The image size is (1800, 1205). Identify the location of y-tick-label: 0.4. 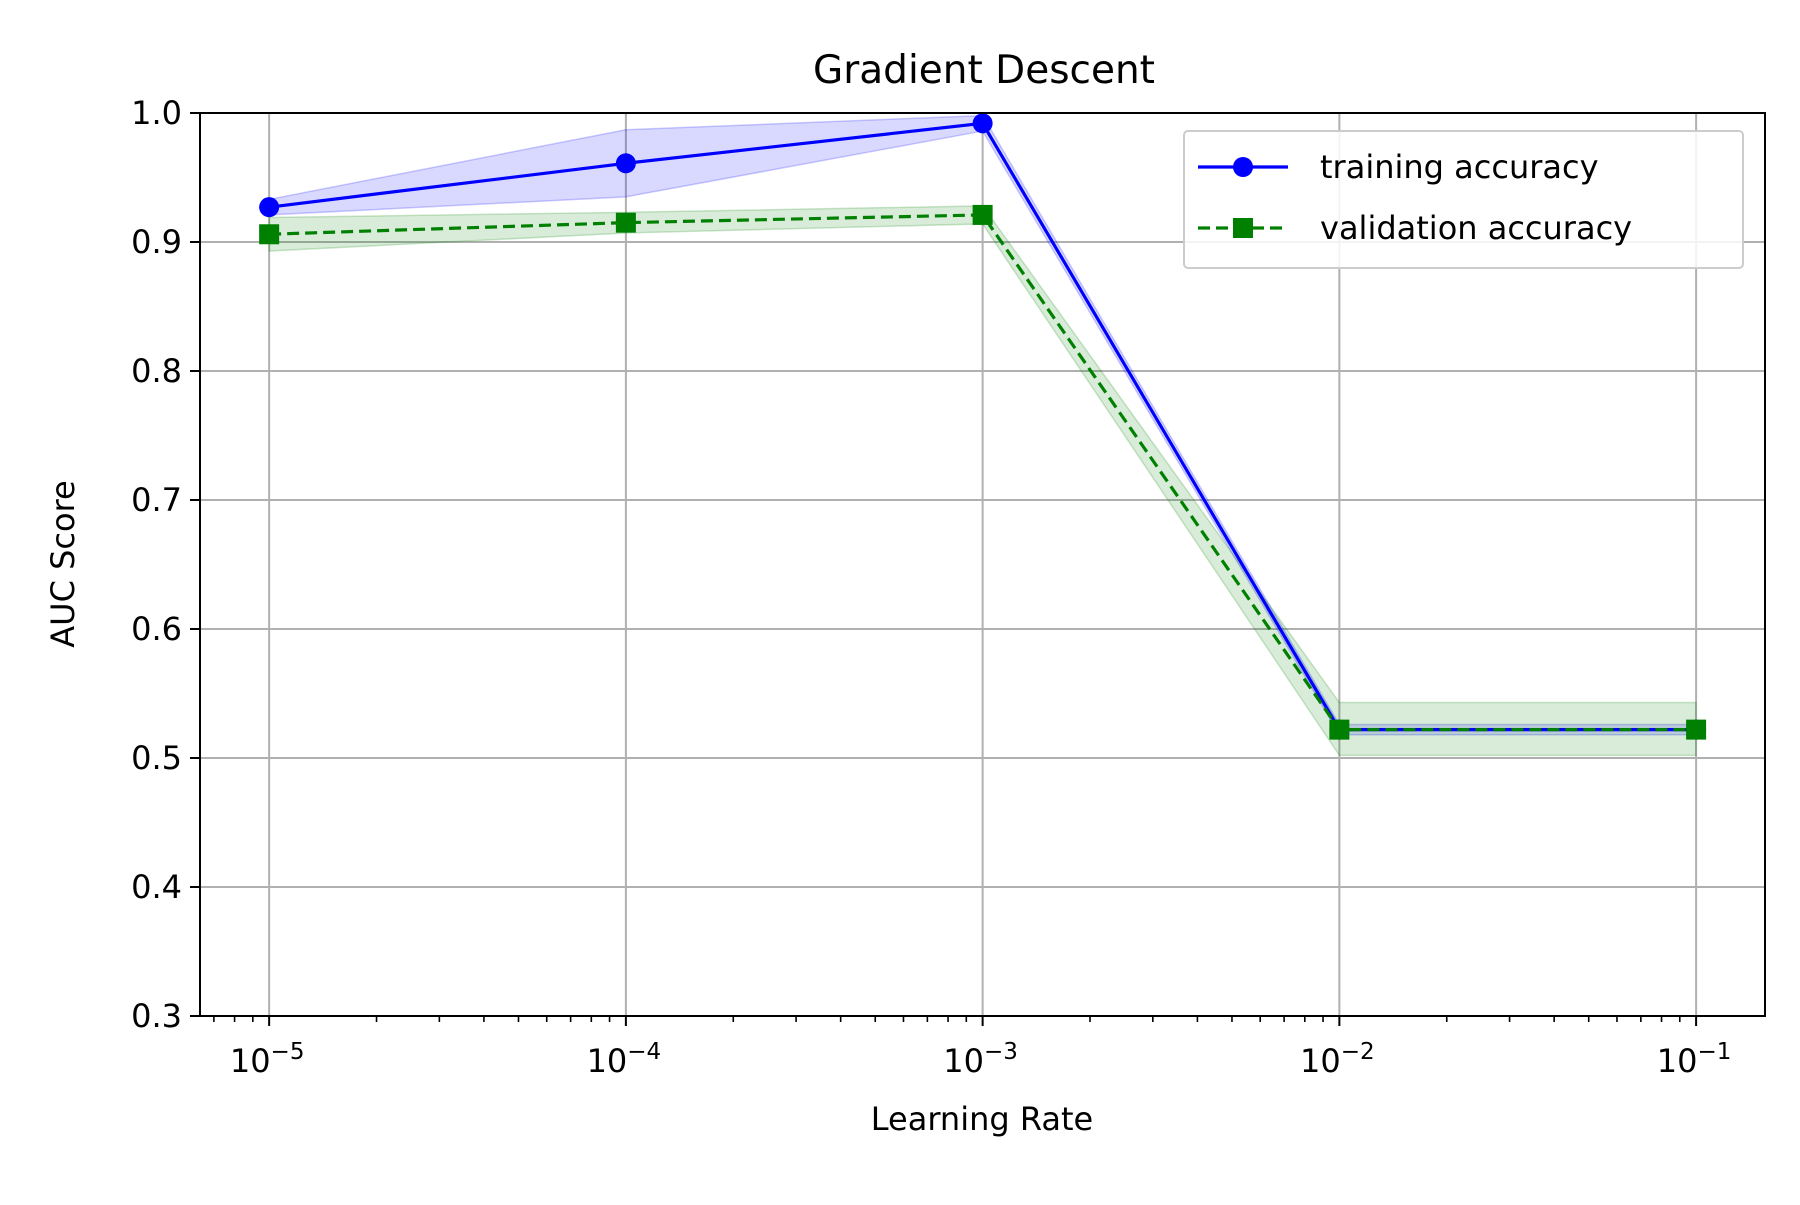
(156, 887).